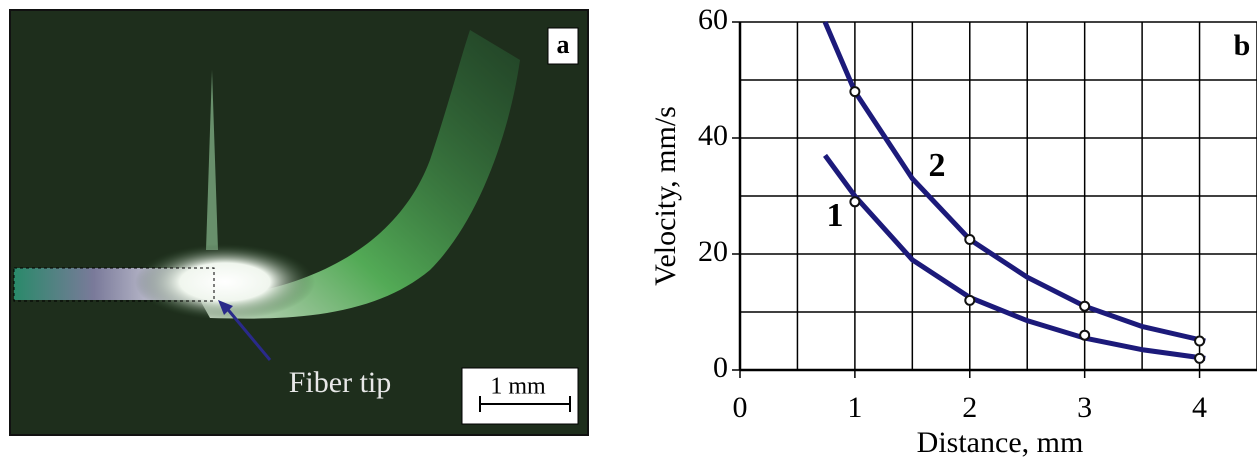 This screenshot has height=462, width=1257. I want to click on scale-box, so click(520, 396).